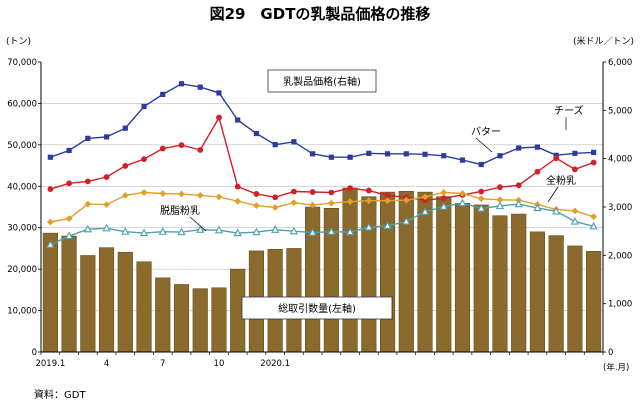  Describe the element at coordinates (22, 312) in the screenshot. I see `y-tick-label-left: 10,000` at that location.